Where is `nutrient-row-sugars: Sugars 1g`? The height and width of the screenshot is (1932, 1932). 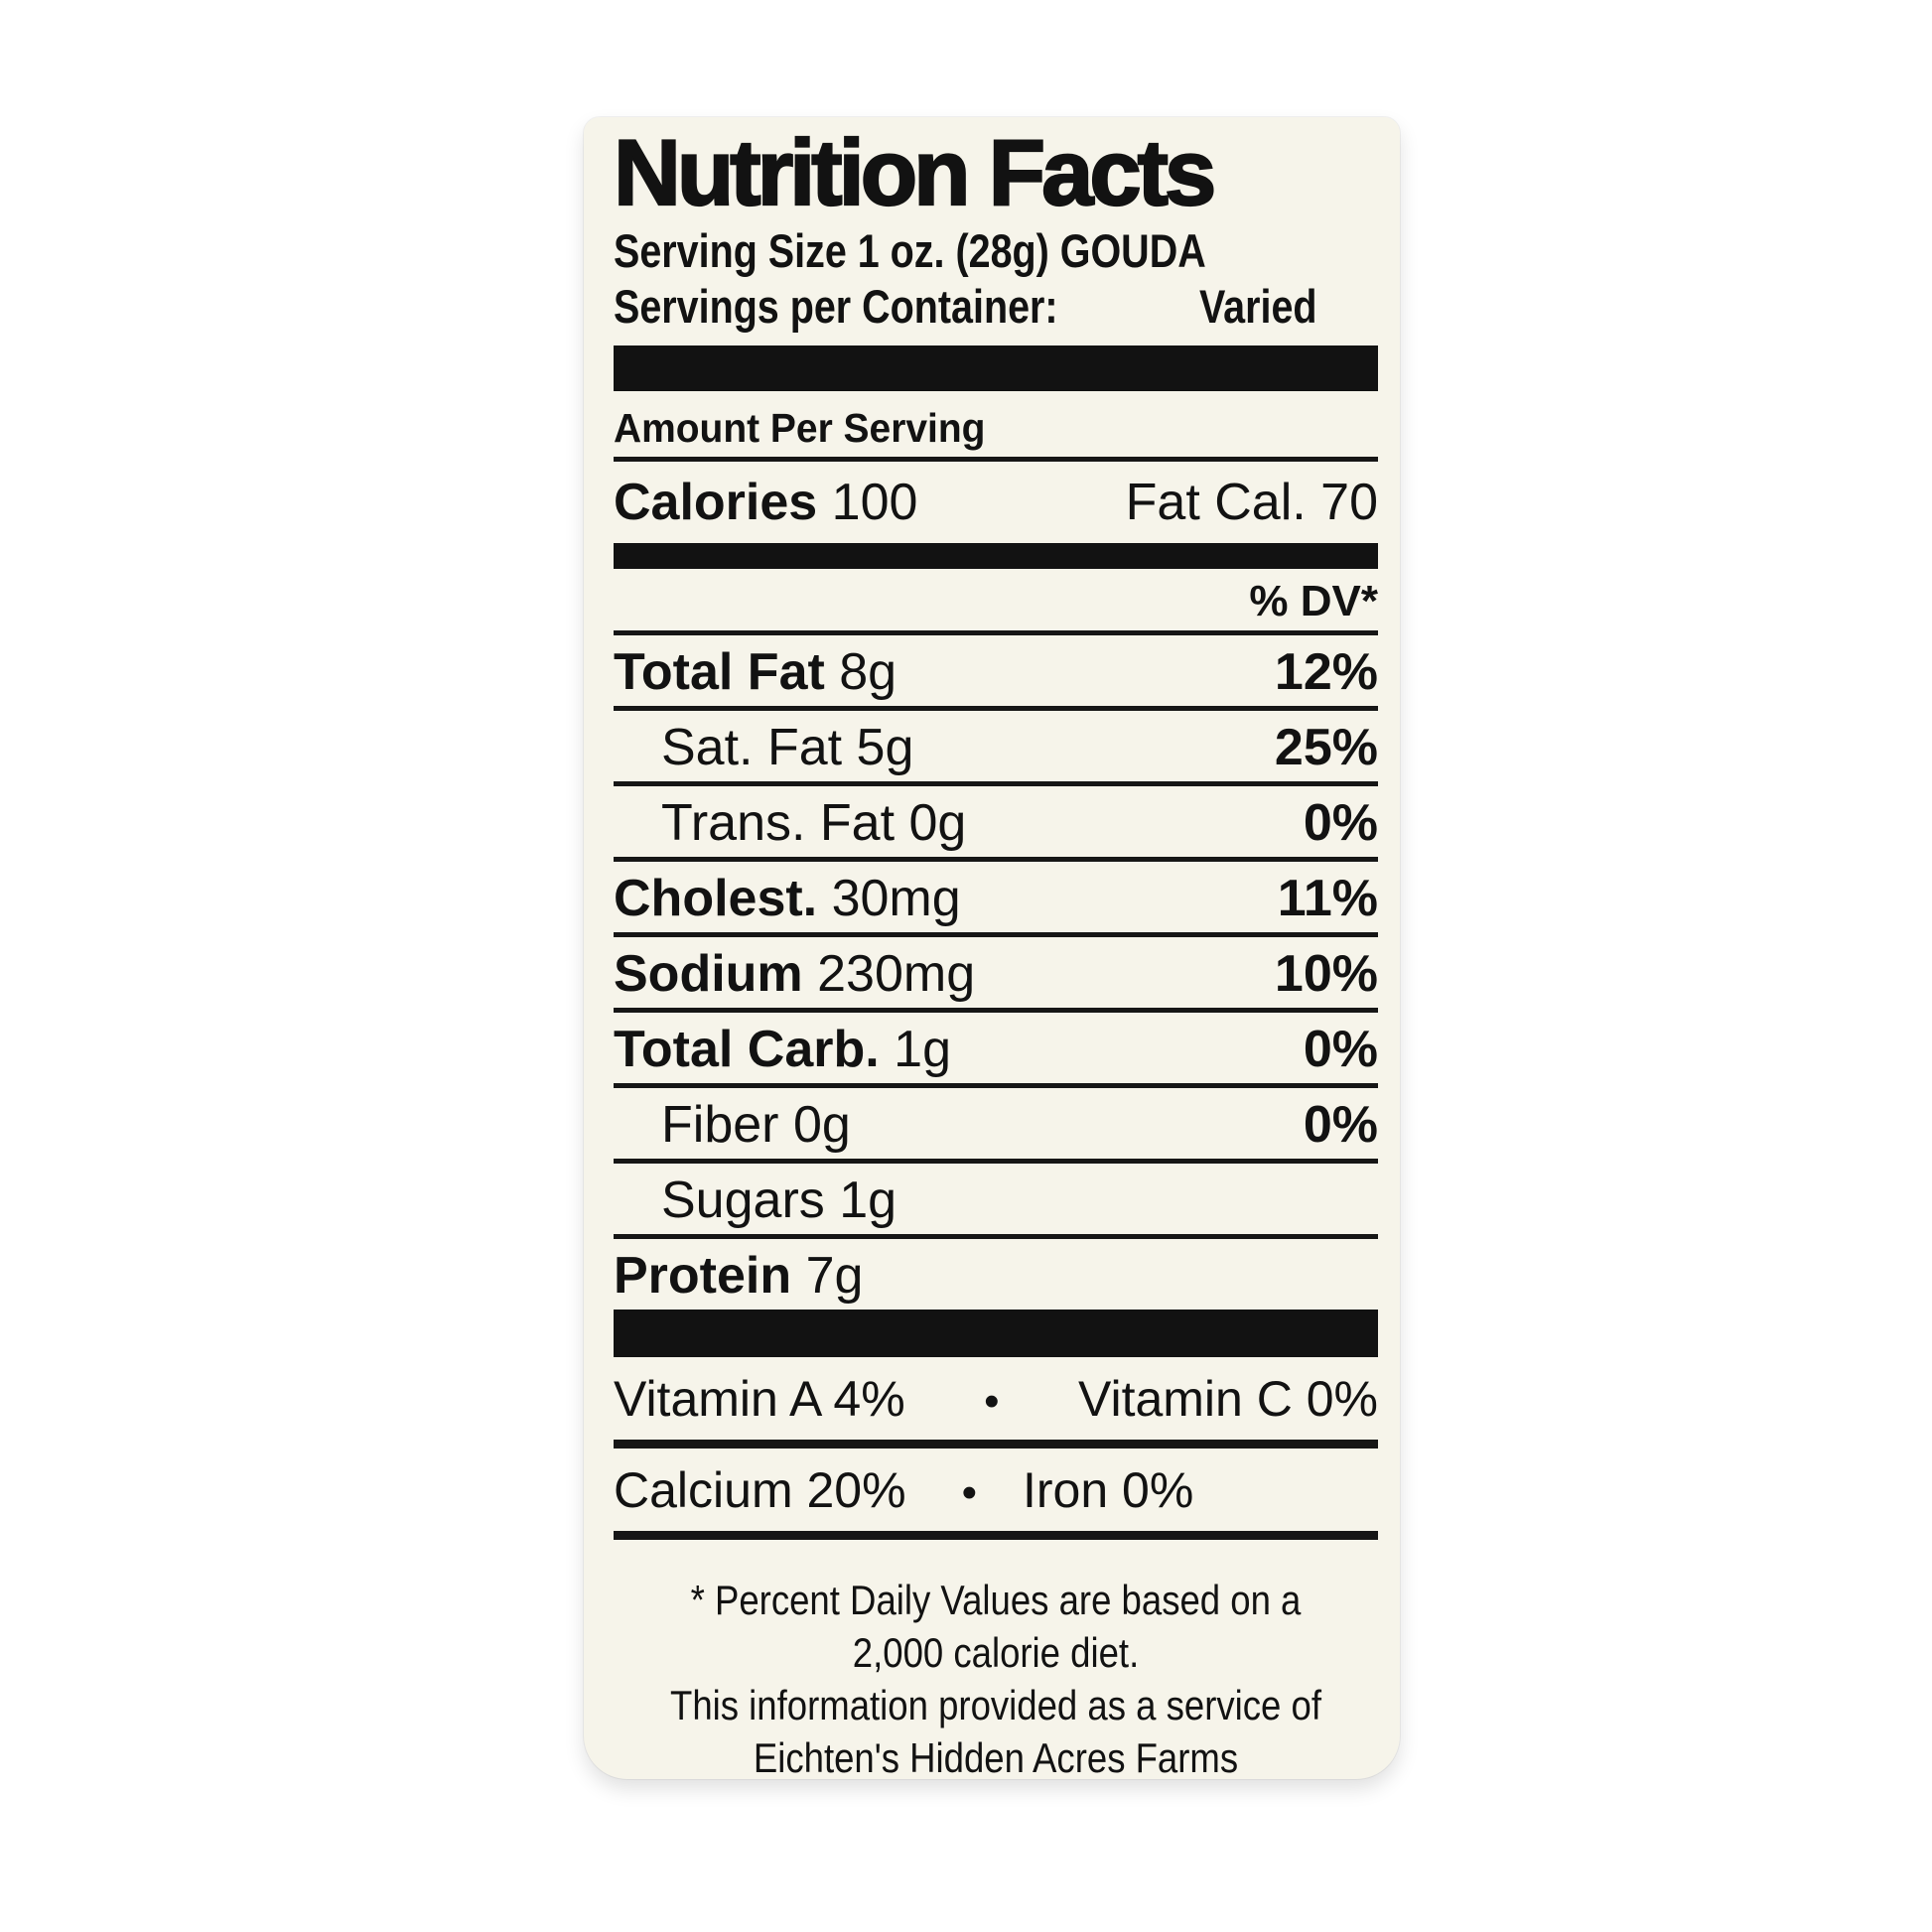 nutrient-row-sugars: Sugars 1g is located at coordinates (996, 1201).